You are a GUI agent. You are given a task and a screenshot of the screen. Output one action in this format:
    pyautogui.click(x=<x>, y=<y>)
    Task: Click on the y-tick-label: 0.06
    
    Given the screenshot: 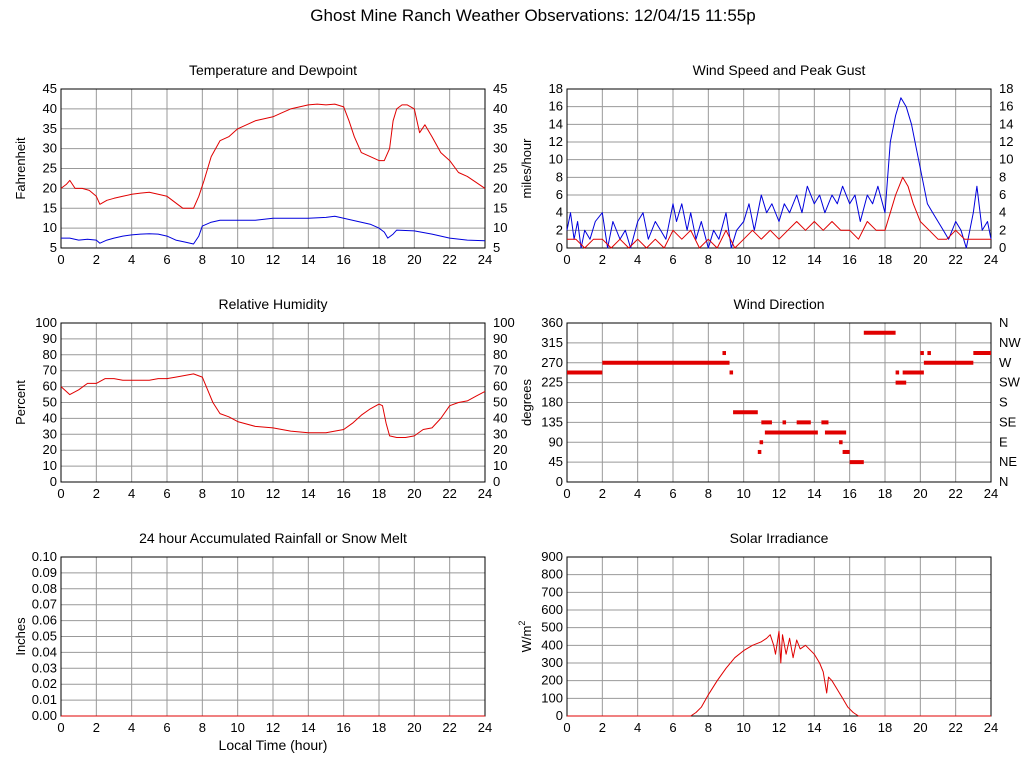 What is the action you would take?
    pyautogui.click(x=44, y=620)
    